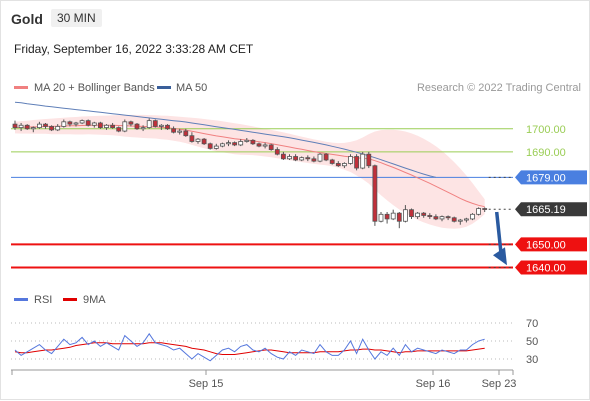 The height and width of the screenshot is (401, 590). What do you see at coordinates (546, 178) in the screenshot?
I see `price-tag-label: 1679.00` at bounding box center [546, 178].